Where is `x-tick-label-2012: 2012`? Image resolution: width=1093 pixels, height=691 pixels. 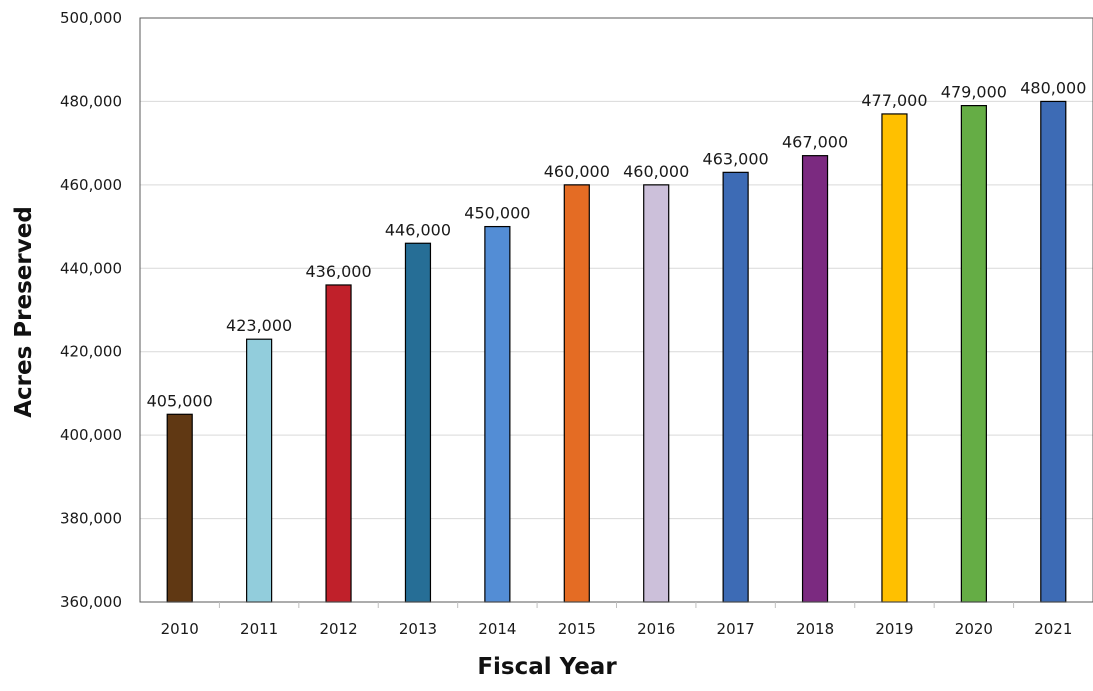 x-tick-label-2012: 2012 is located at coordinates (338, 629).